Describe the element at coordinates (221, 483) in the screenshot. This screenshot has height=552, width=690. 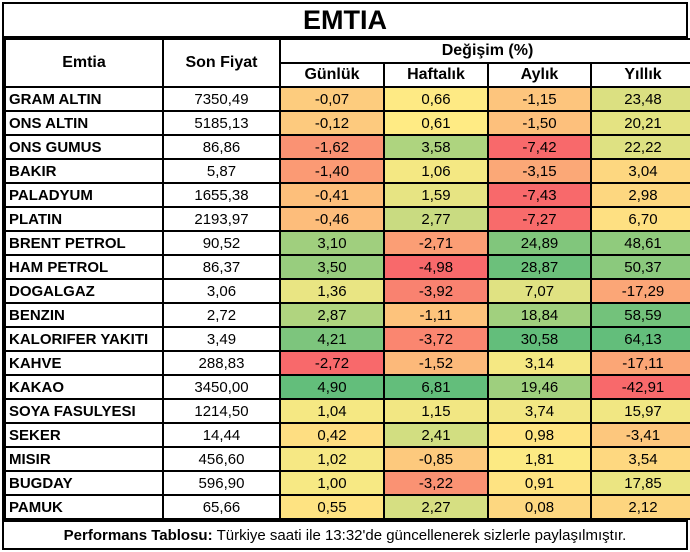
I see `last-price-cell: 596,90` at that location.